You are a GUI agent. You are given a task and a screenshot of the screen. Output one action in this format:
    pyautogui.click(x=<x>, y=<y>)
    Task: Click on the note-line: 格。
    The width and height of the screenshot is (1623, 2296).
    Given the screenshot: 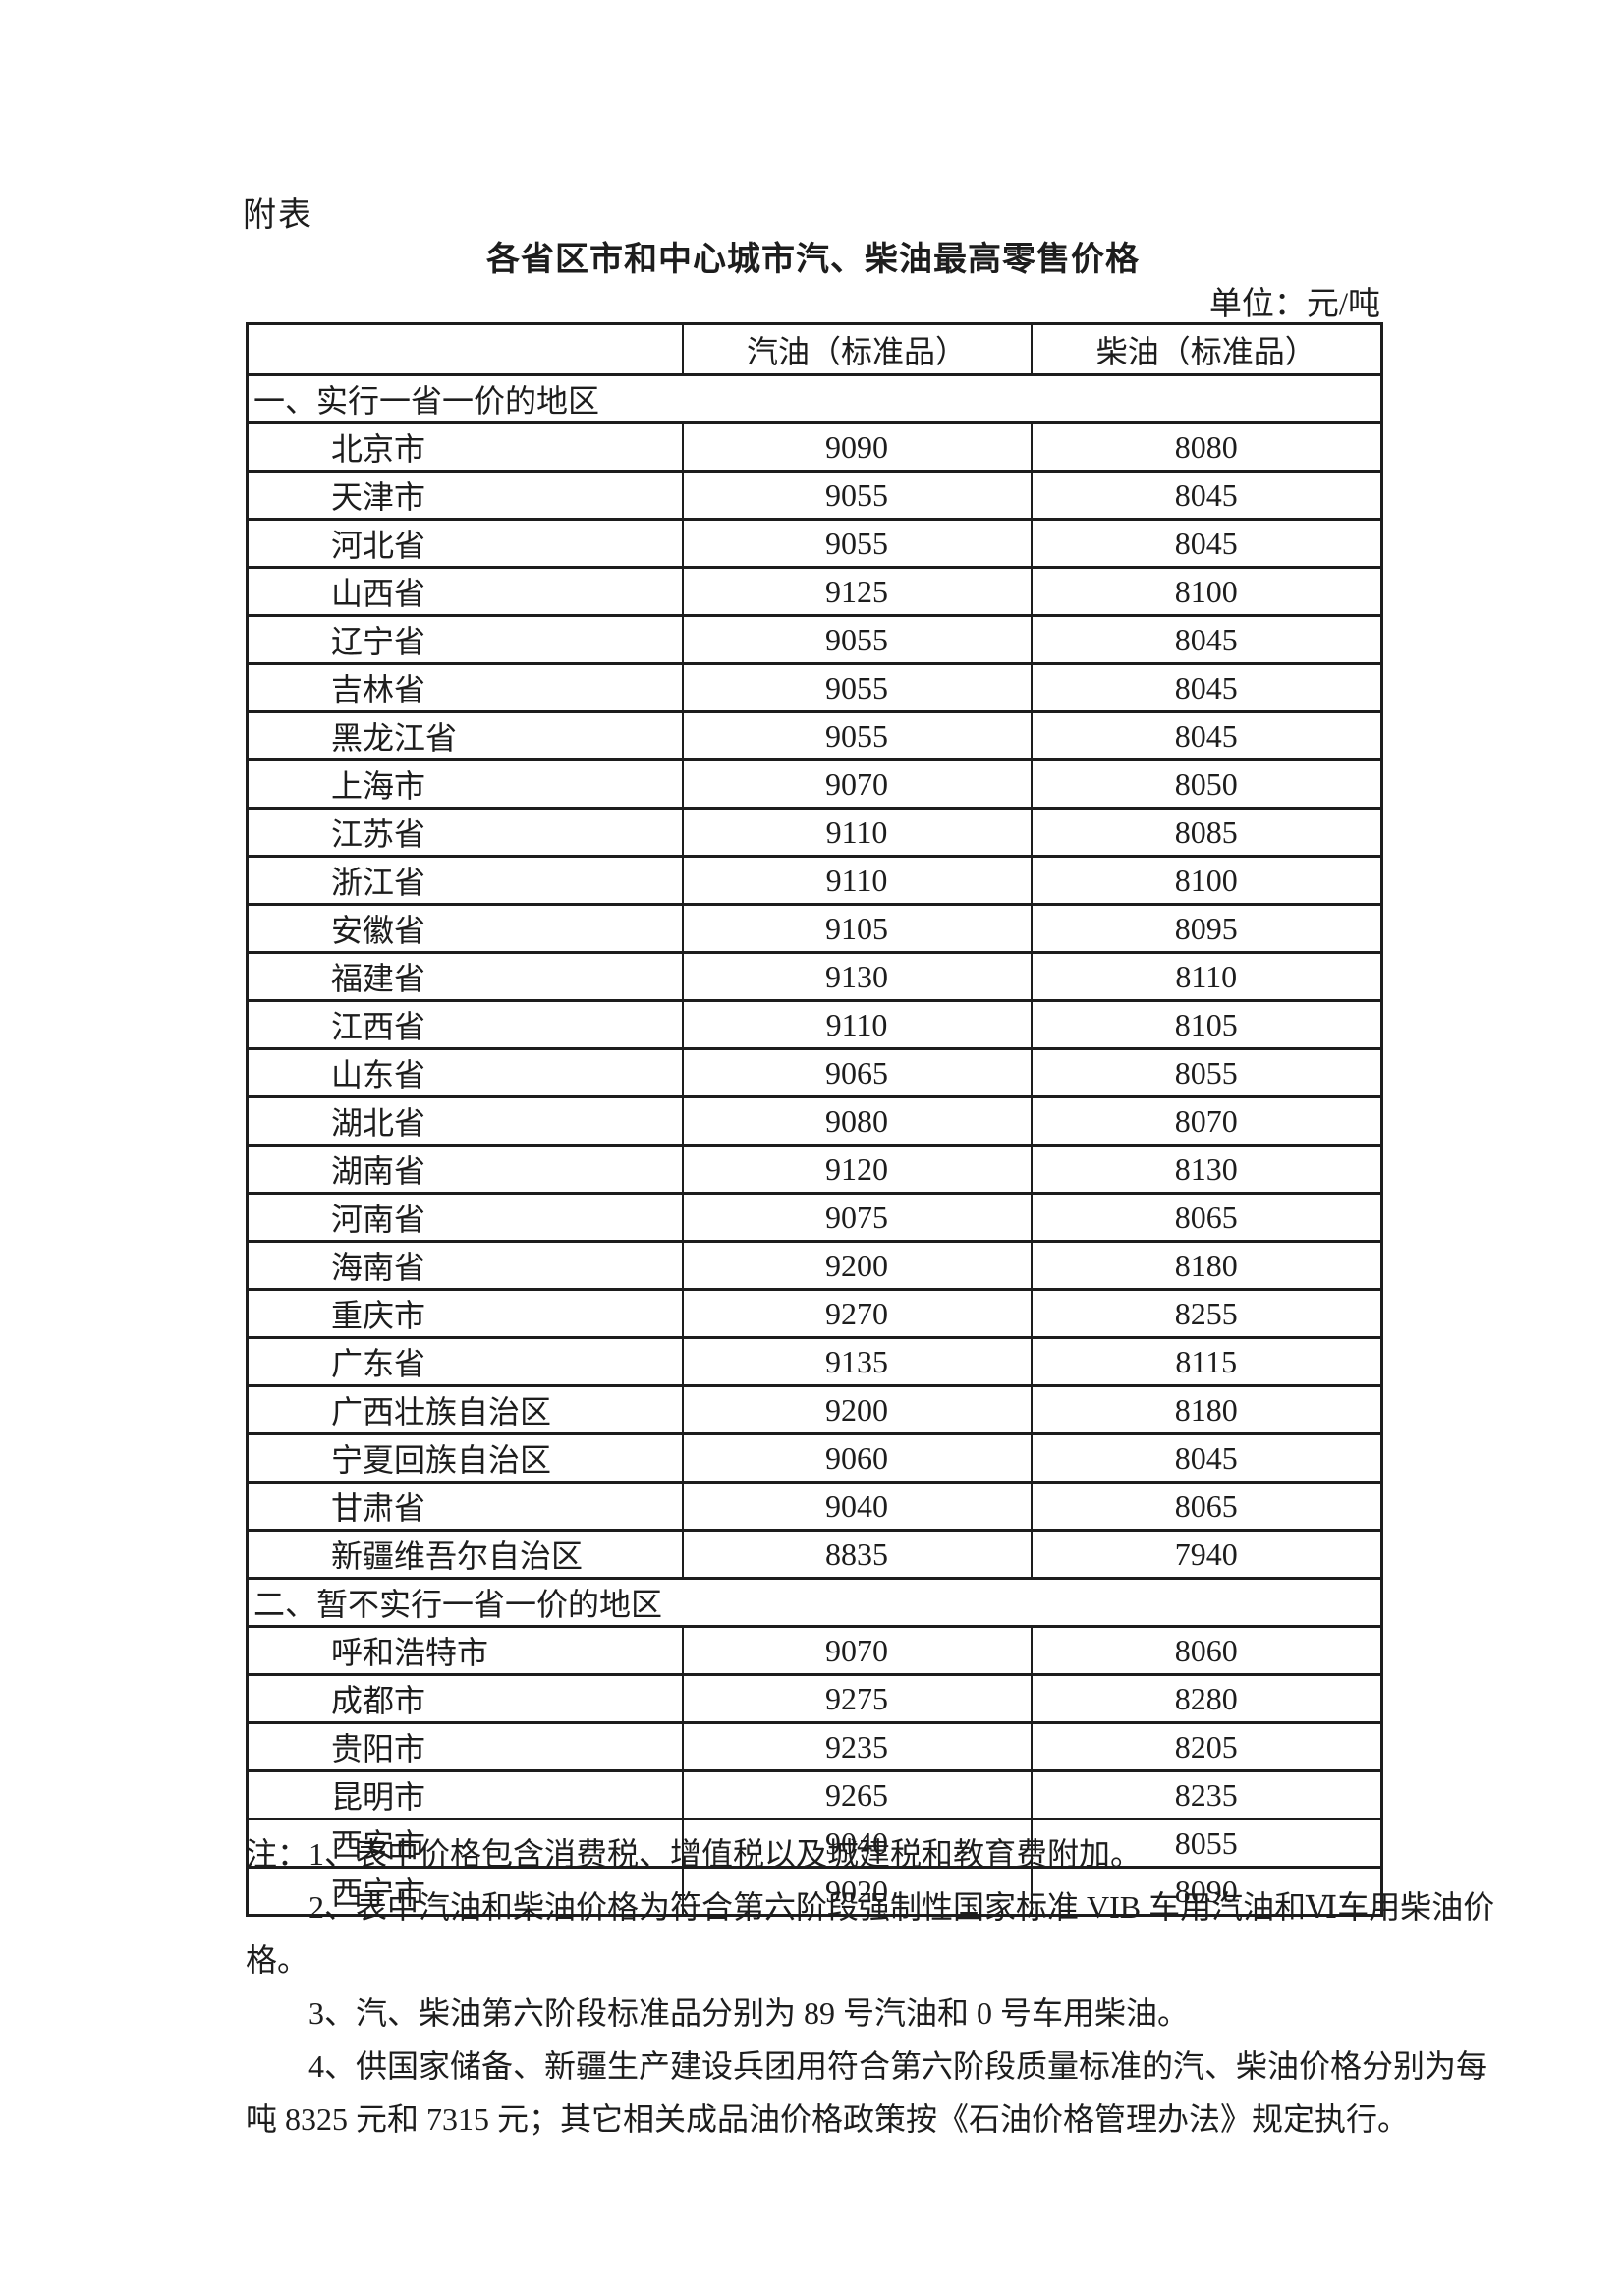 What is the action you would take?
    pyautogui.click(x=277, y=1960)
    